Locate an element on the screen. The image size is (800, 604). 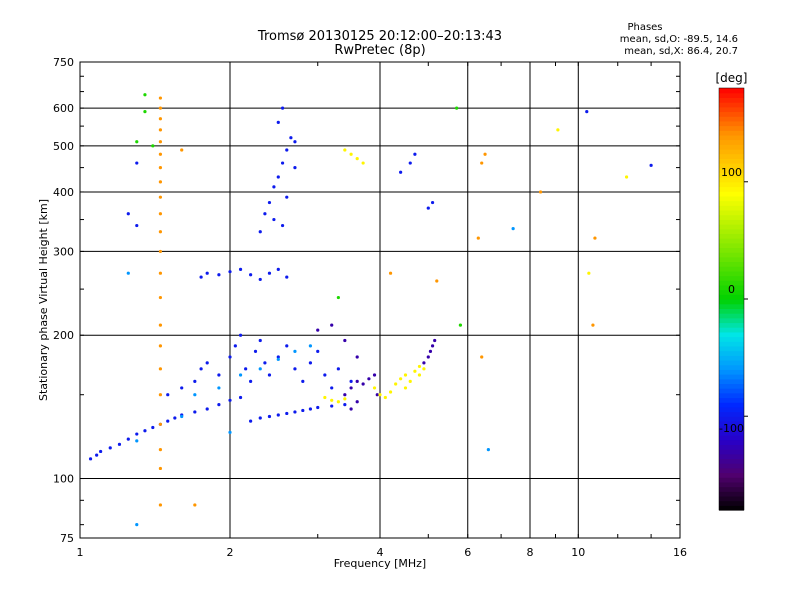
y-tick-label: 300 is located at coordinates (63, 251).